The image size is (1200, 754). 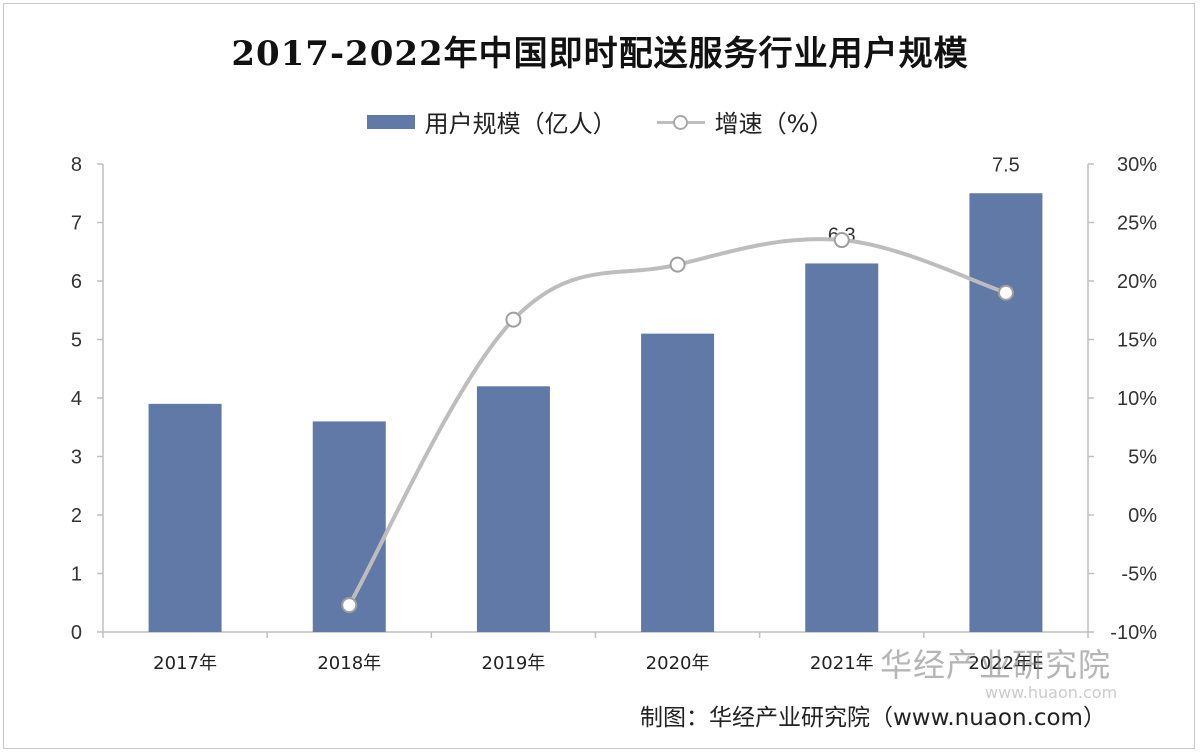 I want to click on x-tick-label: 2021年, so click(x=842, y=663).